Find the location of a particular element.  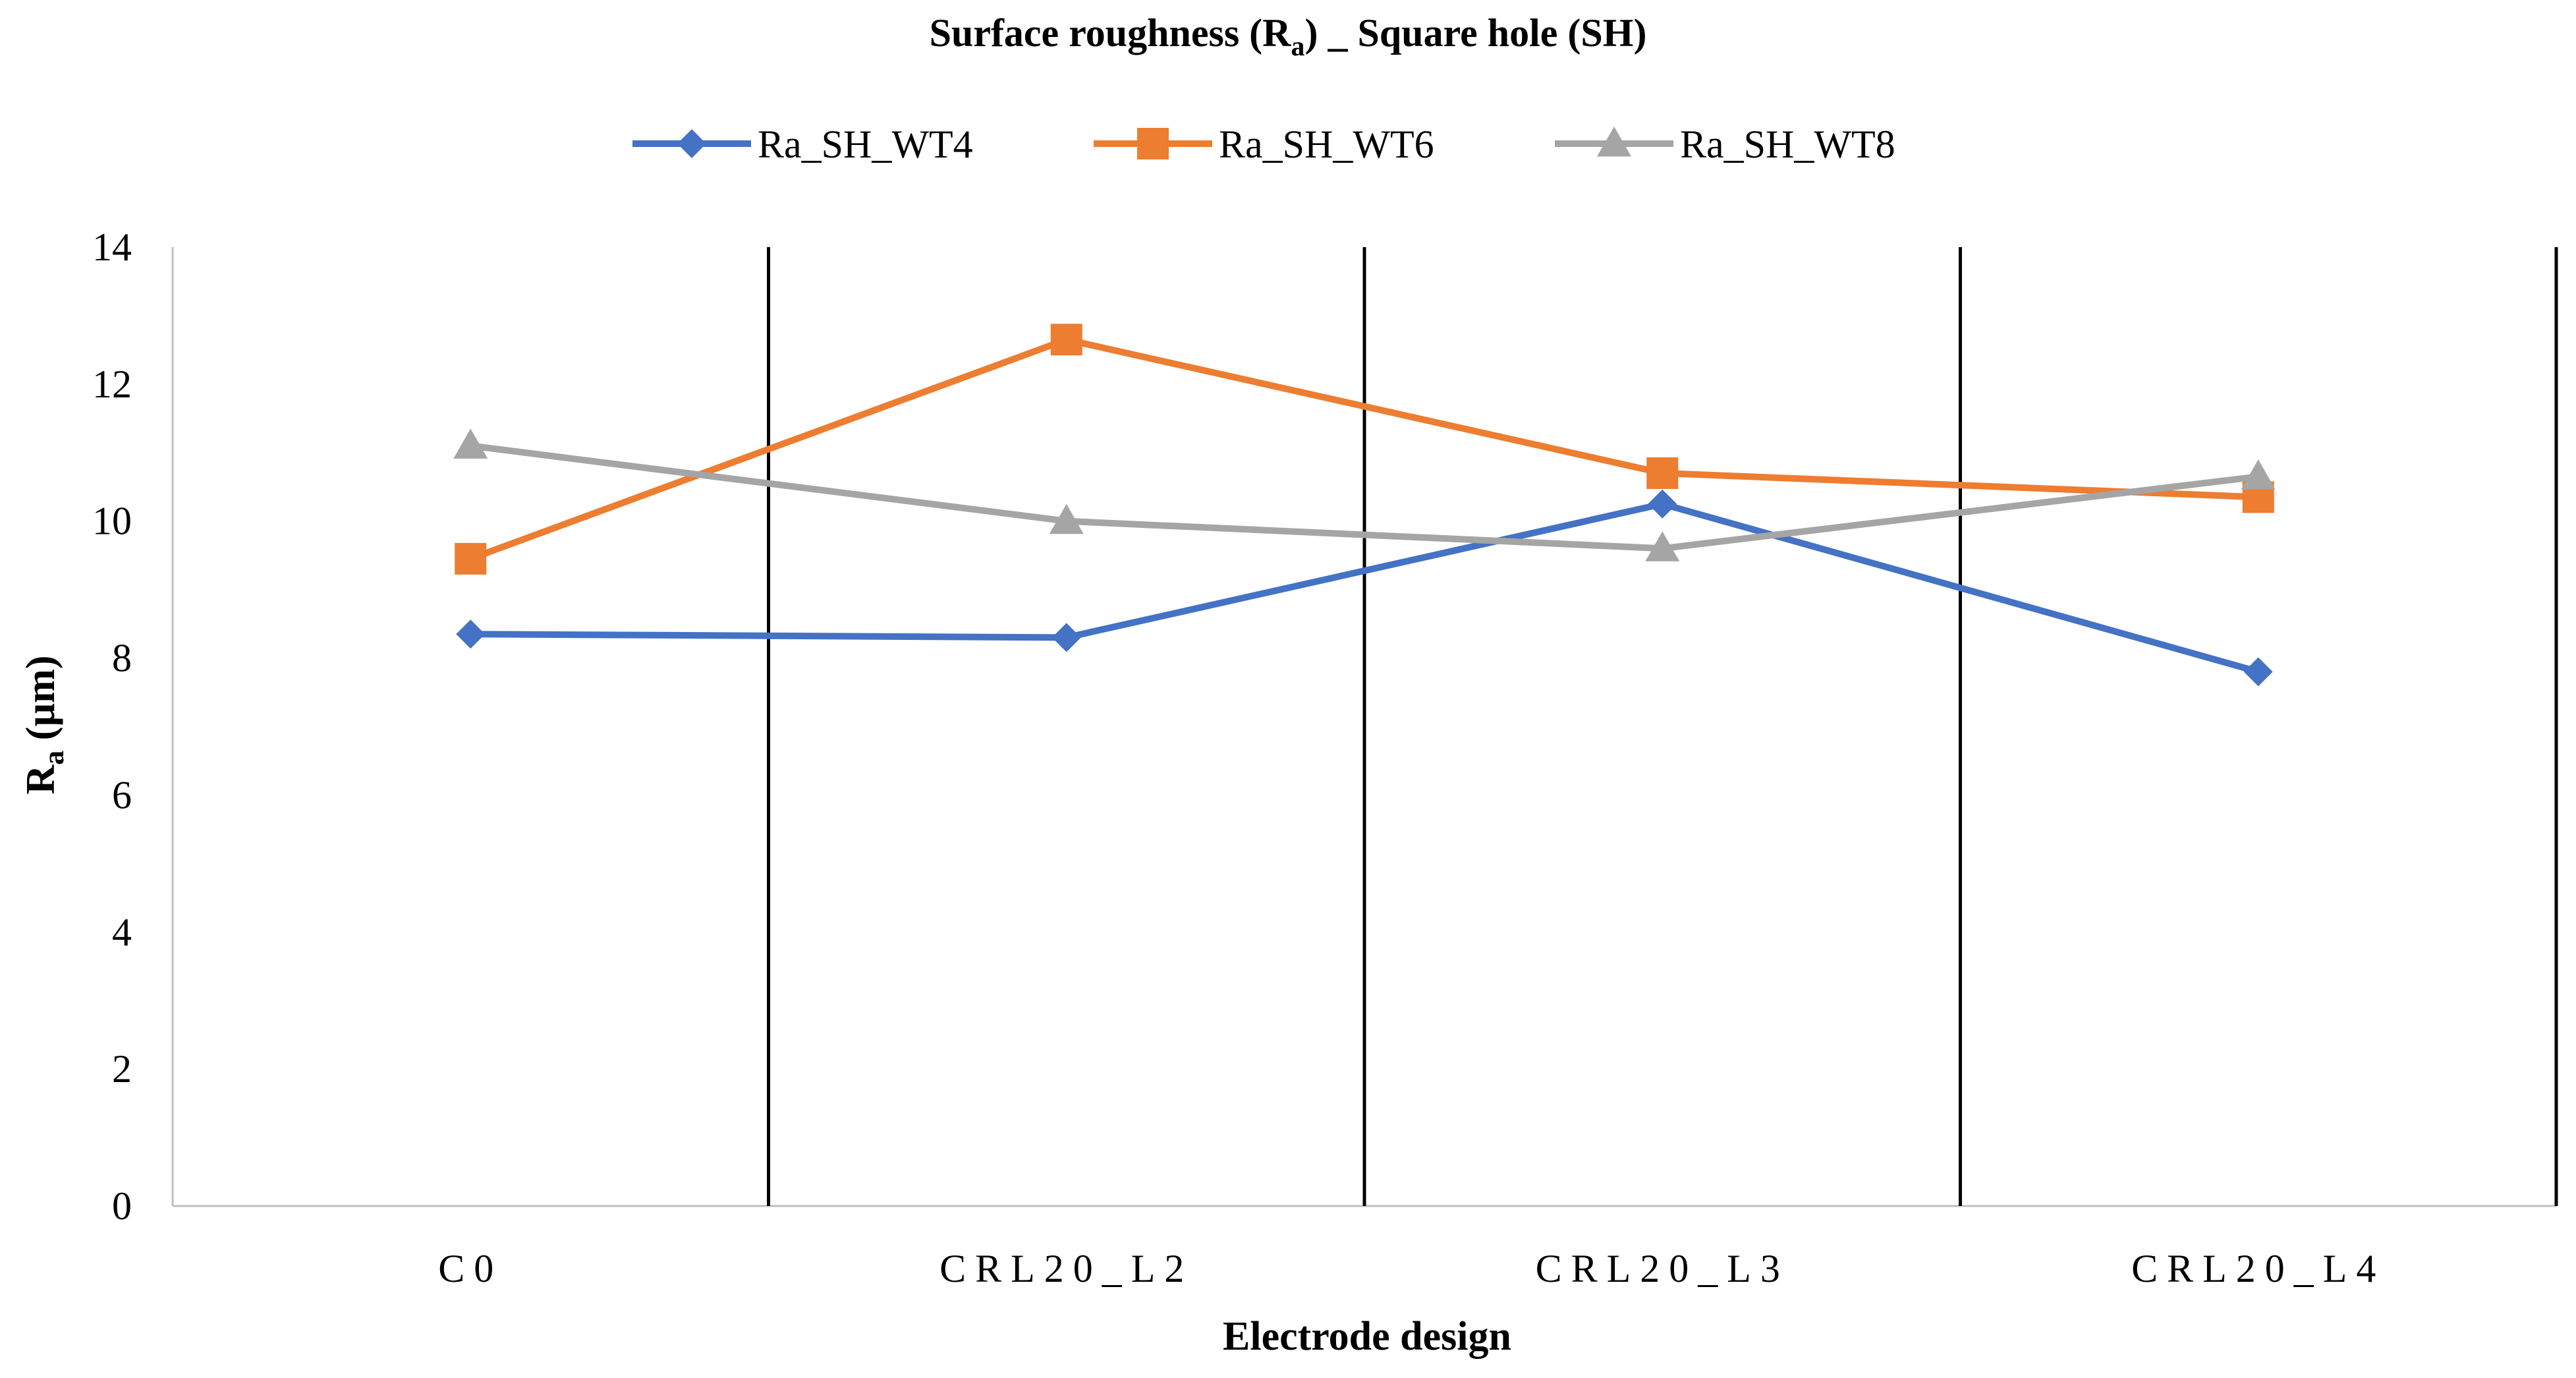

series-Ra_SH_WT8 is located at coordinates (1364, 495).